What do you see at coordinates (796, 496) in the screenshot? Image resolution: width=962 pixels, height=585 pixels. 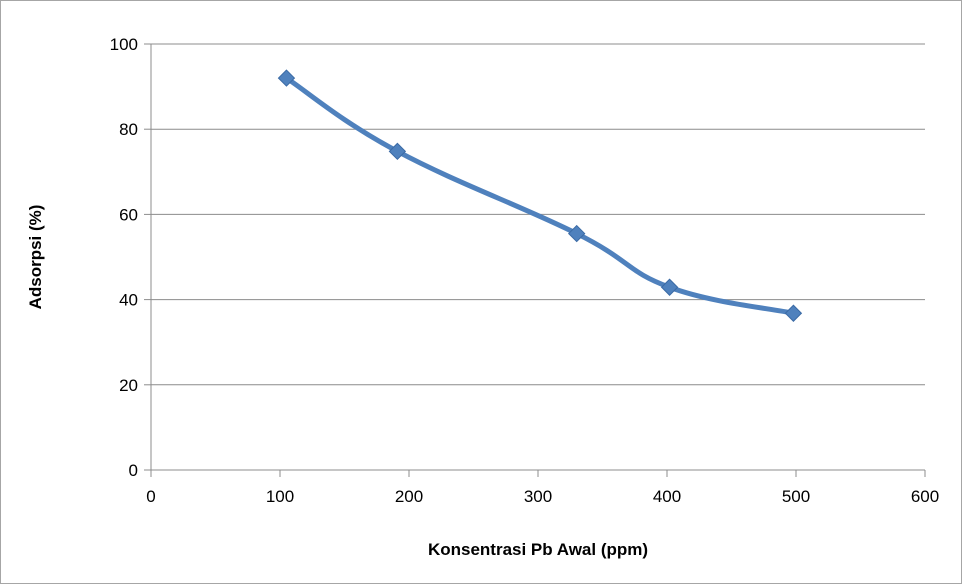 I see `x-tick-label: 500` at bounding box center [796, 496].